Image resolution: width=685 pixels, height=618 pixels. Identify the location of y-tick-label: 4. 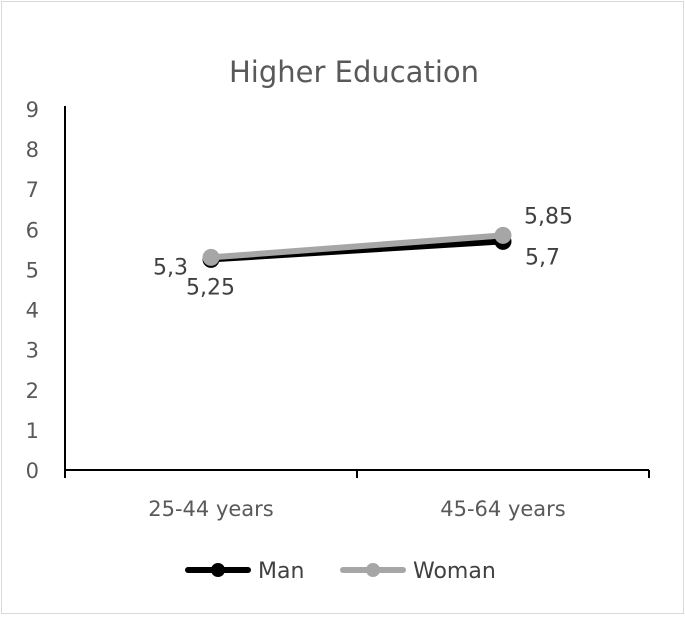
(32, 311).